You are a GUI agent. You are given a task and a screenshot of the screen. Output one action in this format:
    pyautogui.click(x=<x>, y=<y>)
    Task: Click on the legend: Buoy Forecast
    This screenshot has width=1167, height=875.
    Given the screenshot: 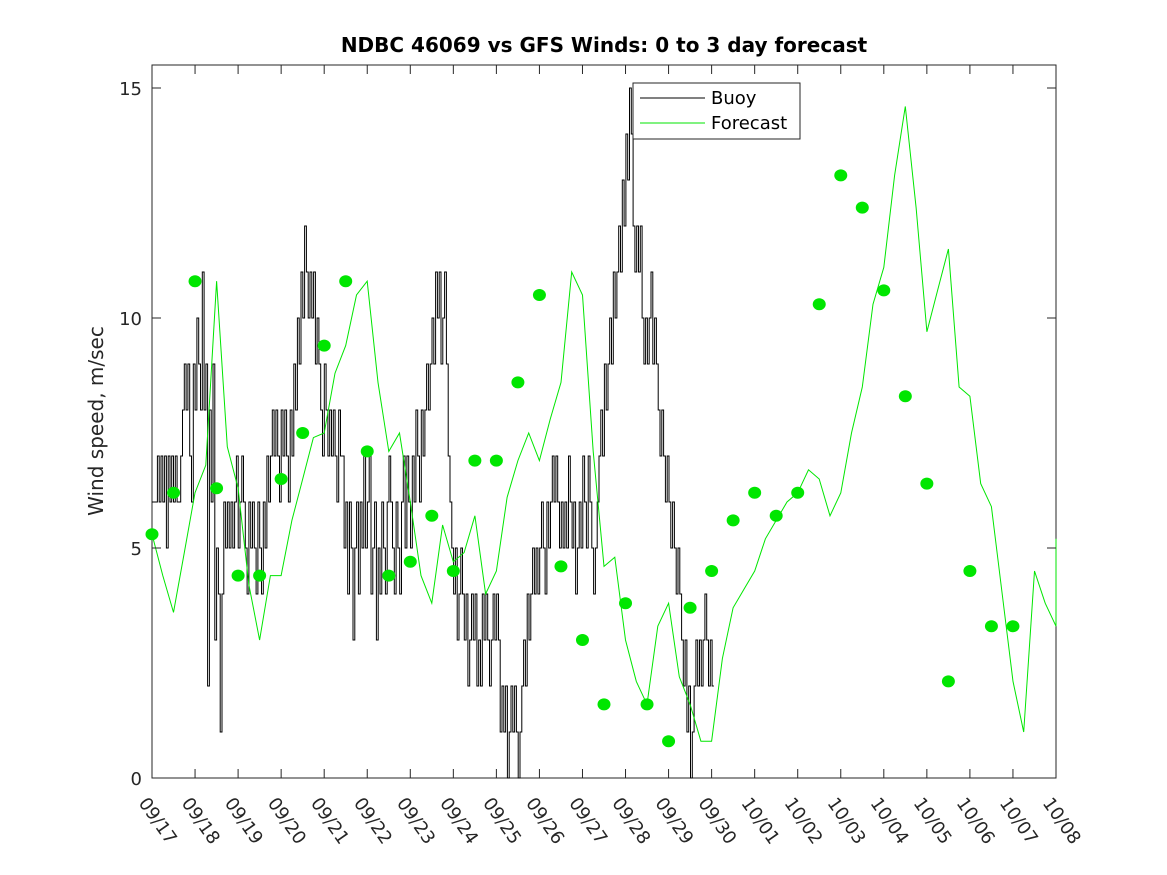 What is the action you would take?
    pyautogui.click(x=716, y=111)
    